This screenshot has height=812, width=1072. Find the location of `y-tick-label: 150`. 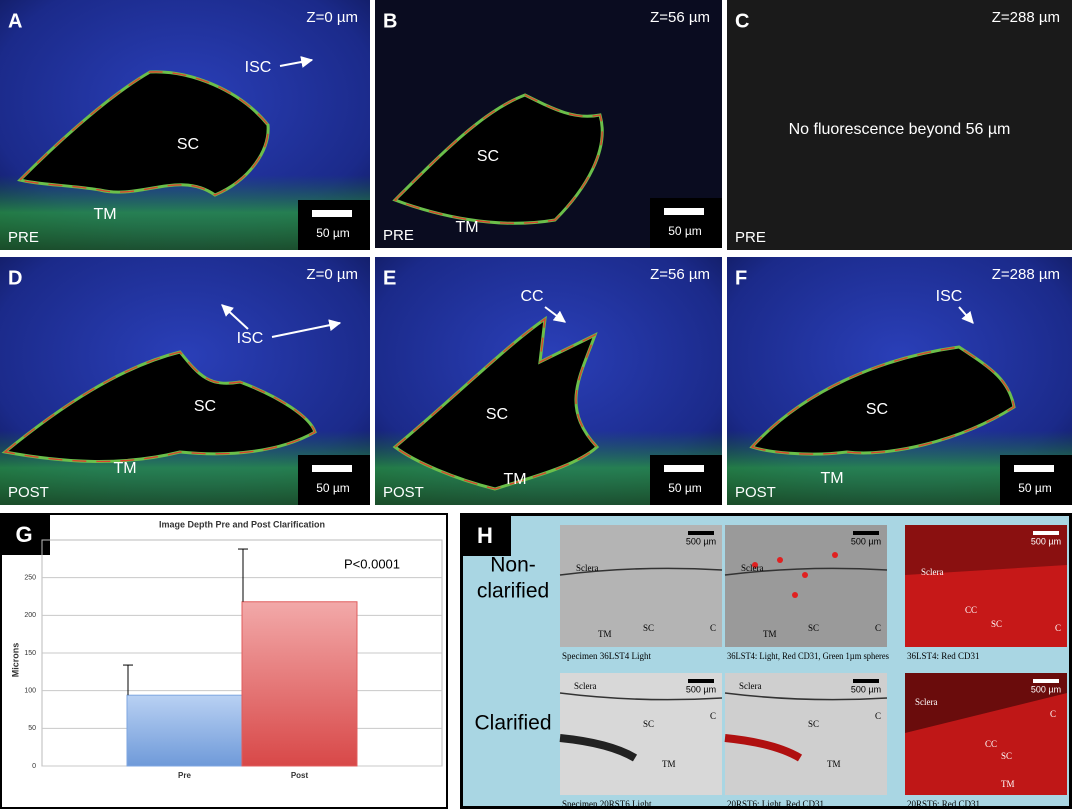

y-tick-label: 150 is located at coordinates (30, 653).